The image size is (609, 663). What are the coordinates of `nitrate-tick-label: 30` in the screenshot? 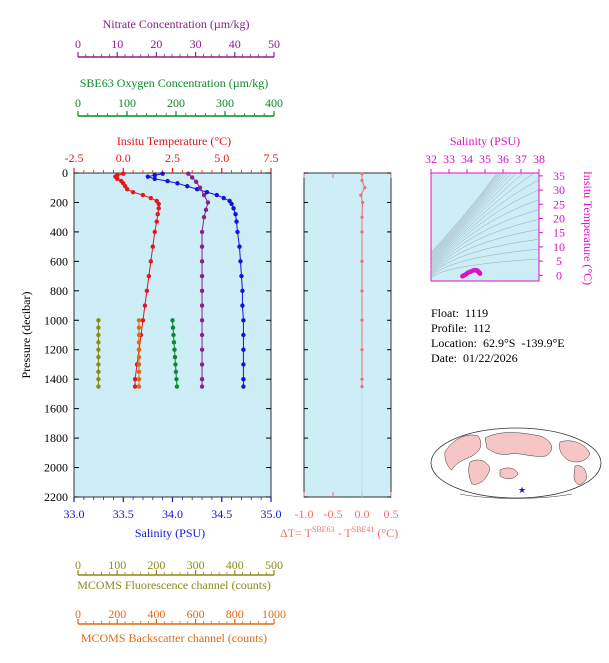 It's located at (196, 44).